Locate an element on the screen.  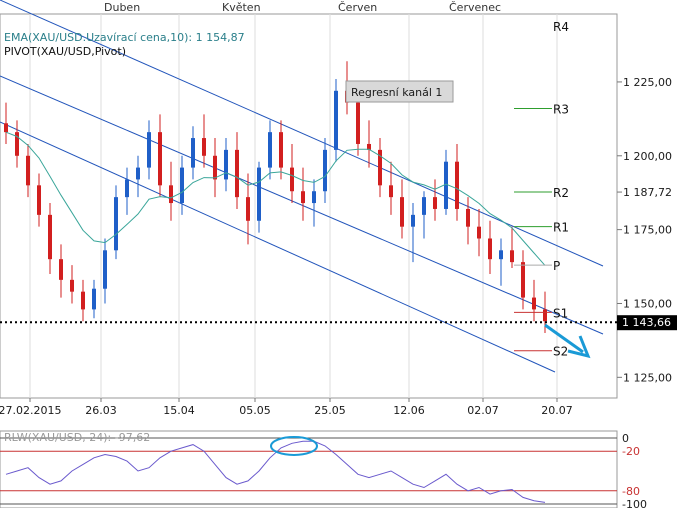
pivot-label: P is located at coordinates (556, 266).